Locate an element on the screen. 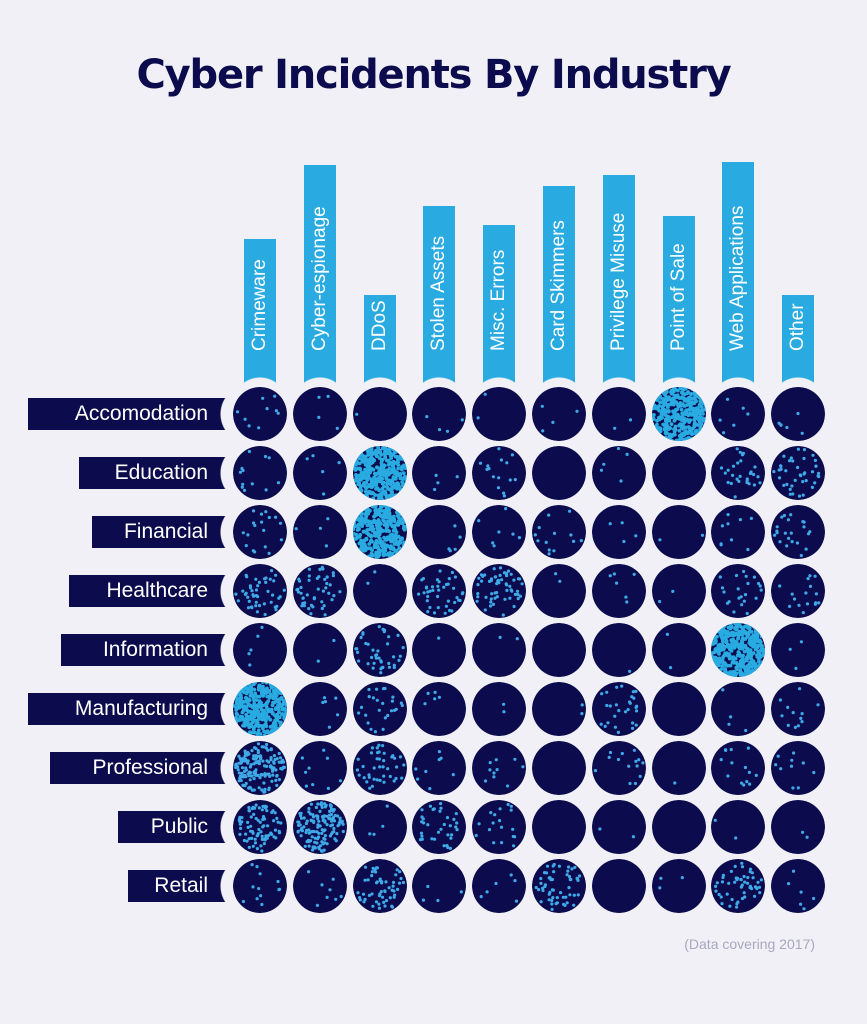  row-header: Financial is located at coordinates (159, 532).